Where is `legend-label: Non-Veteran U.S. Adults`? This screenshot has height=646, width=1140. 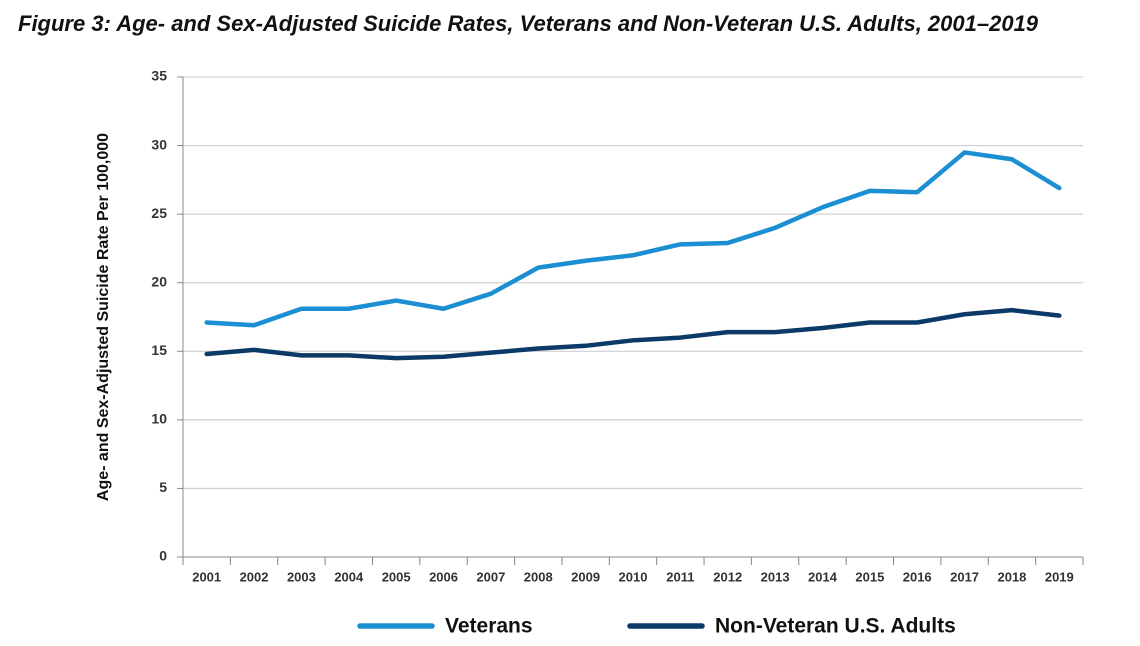 legend-label: Non-Veteran U.S. Adults is located at coordinates (835, 626).